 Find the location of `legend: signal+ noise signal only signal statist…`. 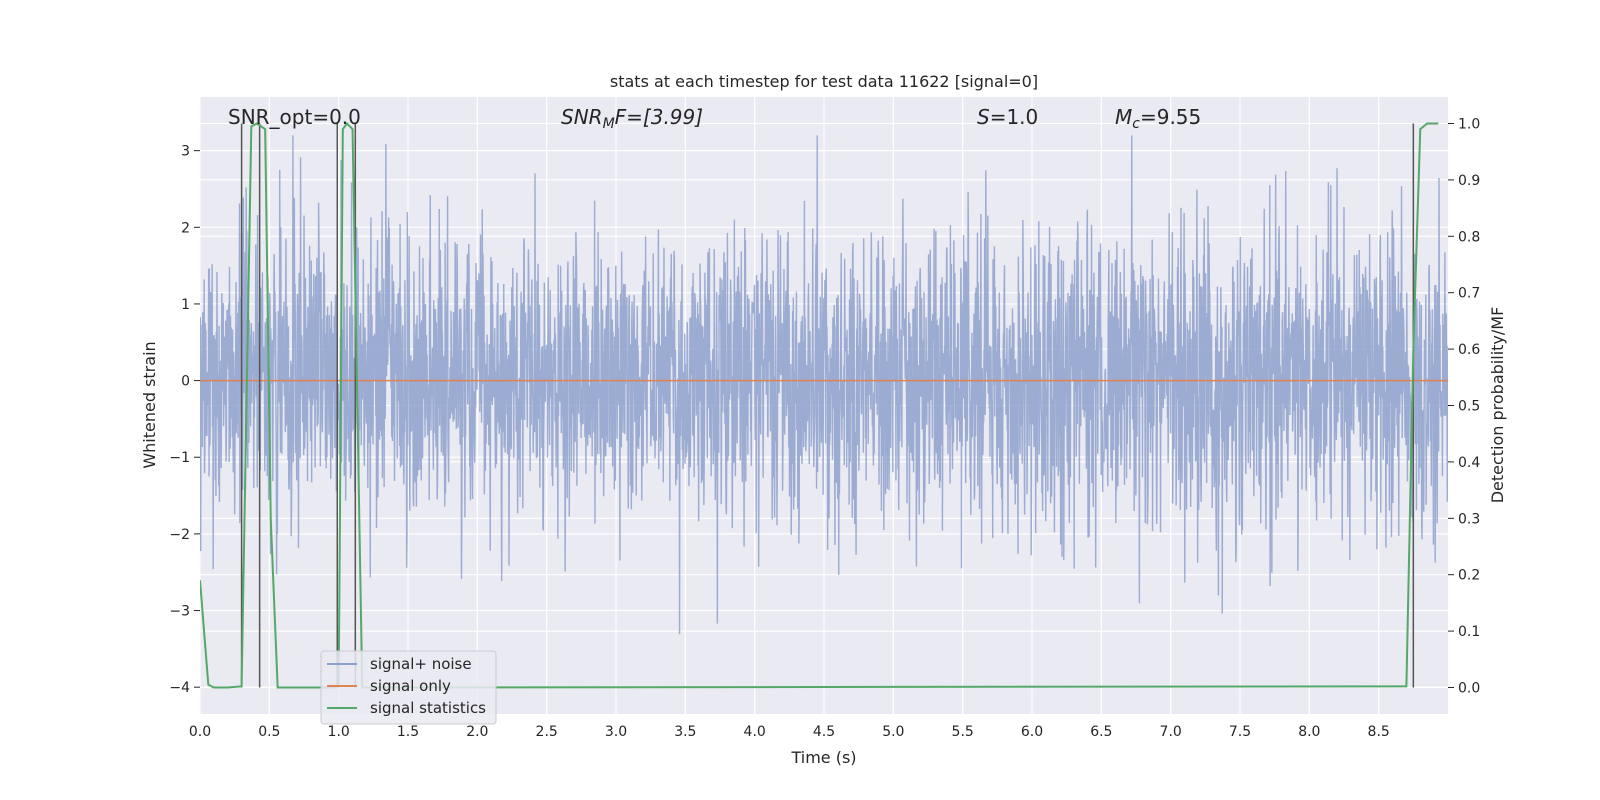

legend: signal+ noise signal only signal statist… is located at coordinates (408, 687).